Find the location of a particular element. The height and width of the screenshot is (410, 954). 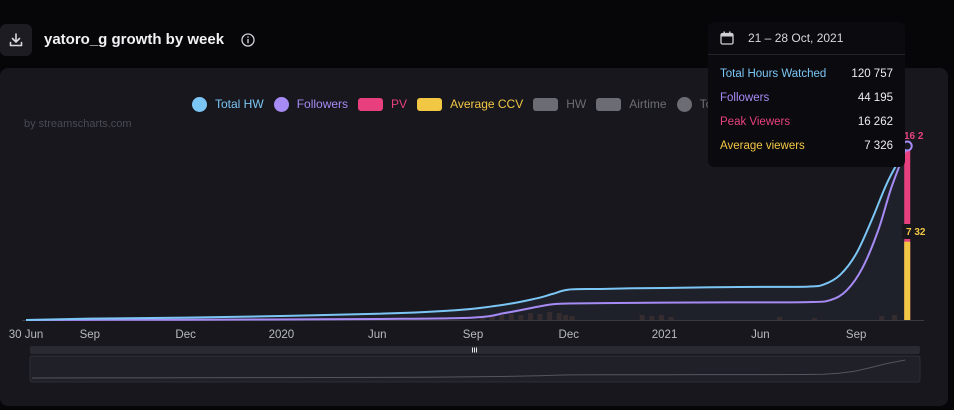

legend-item-followers: Followers is located at coordinates (311, 104).